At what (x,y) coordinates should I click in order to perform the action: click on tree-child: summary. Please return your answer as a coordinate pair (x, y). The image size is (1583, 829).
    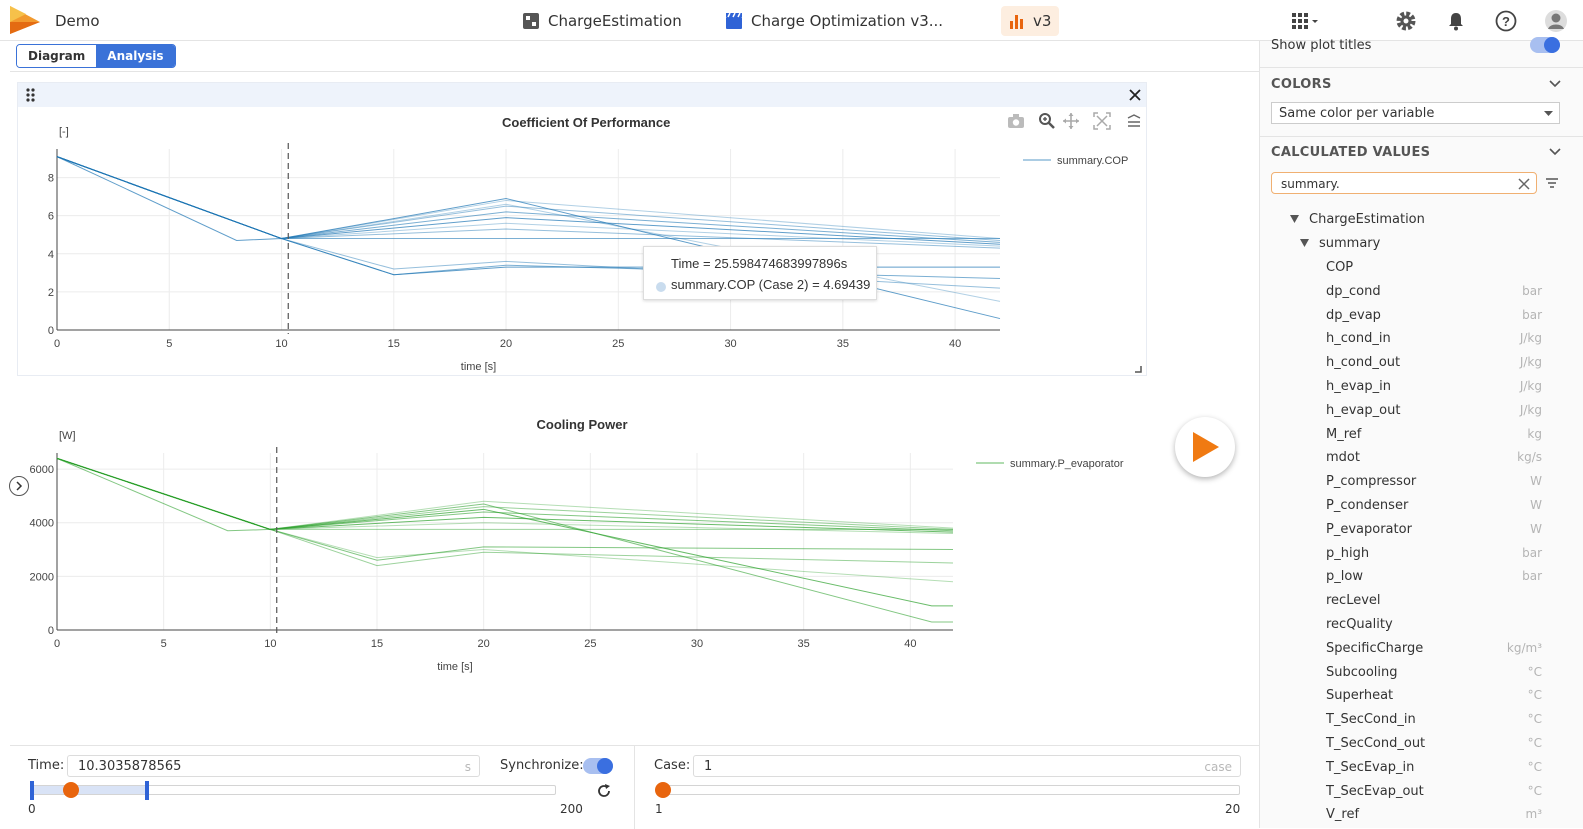
    Looking at the image, I should click on (1340, 243).